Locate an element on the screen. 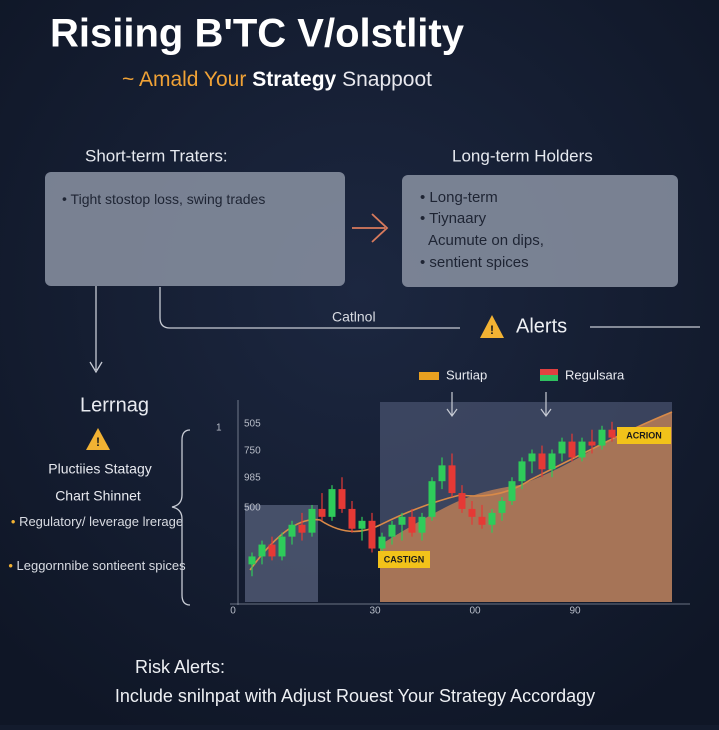 Image resolution: width=719 pixels, height=730 pixels. long-item: Acumute on dips, is located at coordinates (486, 240).